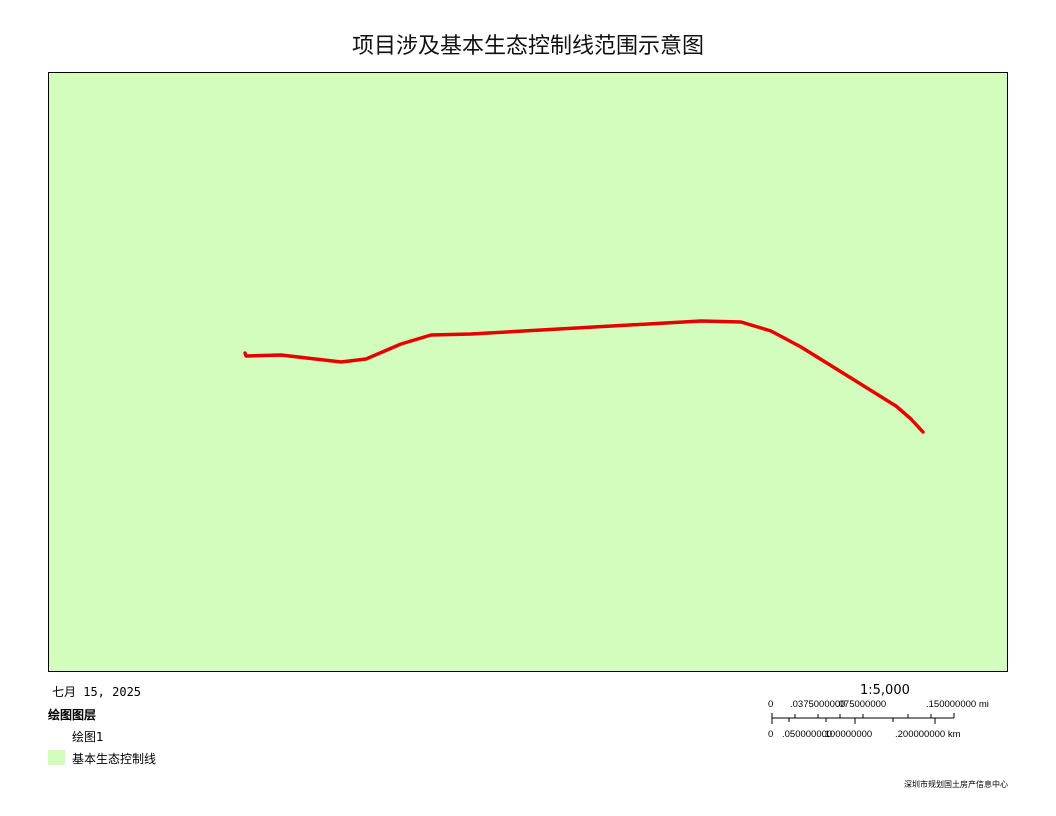 This screenshot has width=1056, height=816. What do you see at coordinates (956, 784) in the screenshot?
I see `credit-text: 深圳市规划国土房产信息中心` at bounding box center [956, 784].